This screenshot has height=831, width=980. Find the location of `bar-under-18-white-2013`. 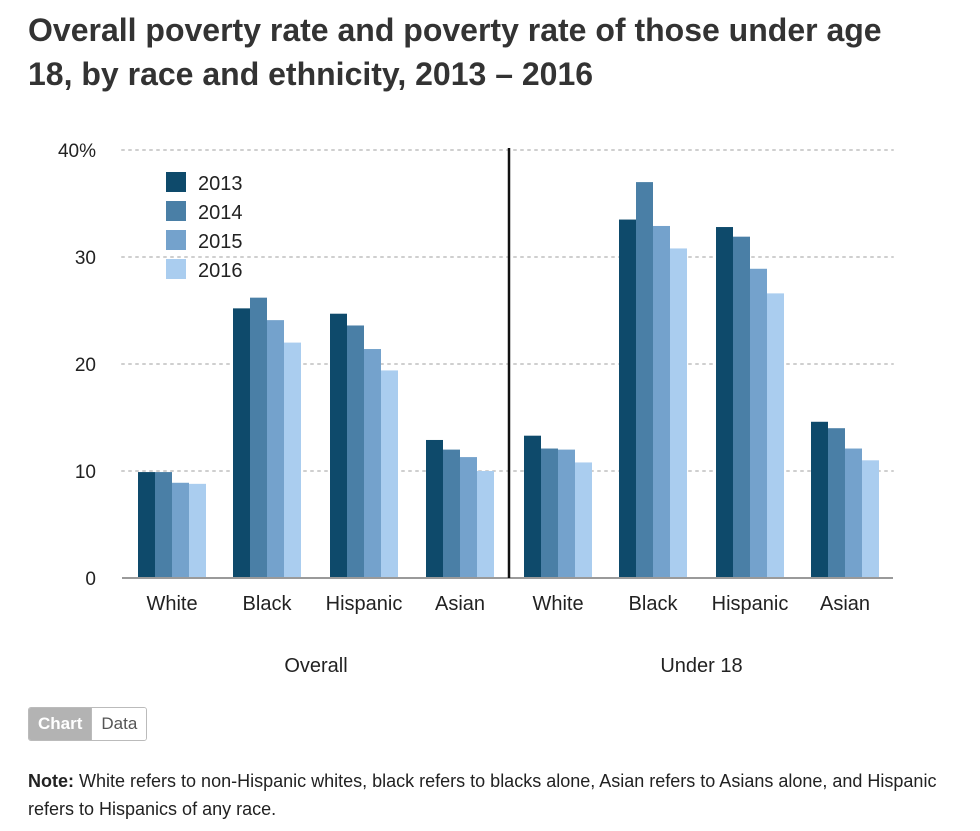

bar-under-18-white-2013 is located at coordinates (532, 506).